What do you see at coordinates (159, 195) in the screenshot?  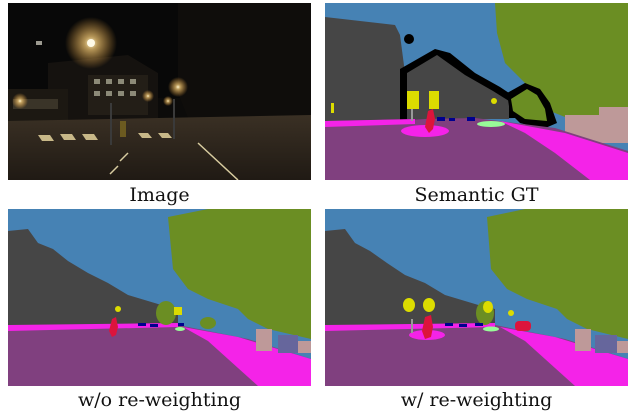 I see `caption-image: Image` at bounding box center [159, 195].